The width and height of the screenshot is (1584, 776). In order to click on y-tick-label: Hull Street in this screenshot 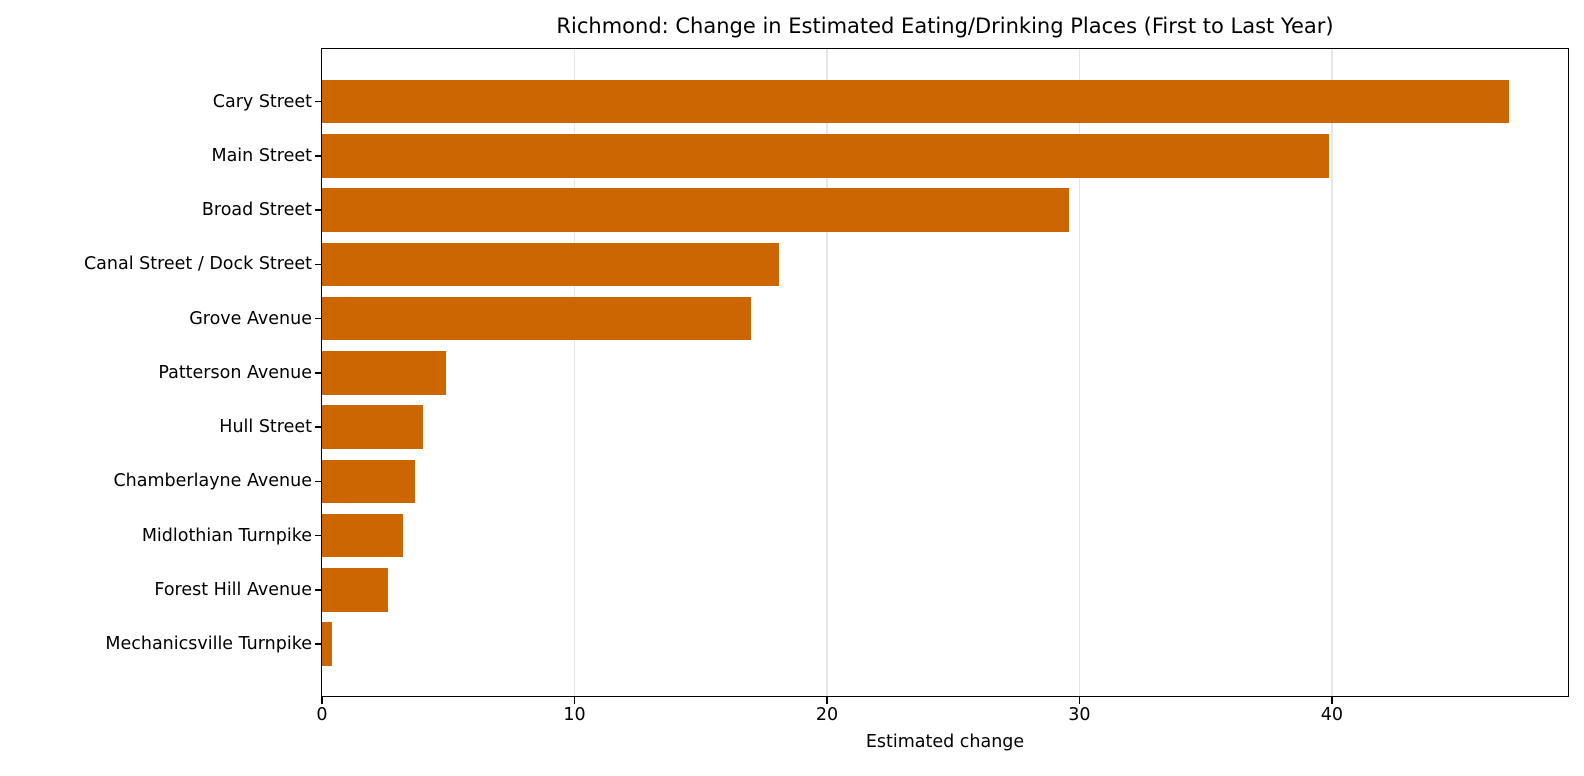, I will do `click(265, 427)`.